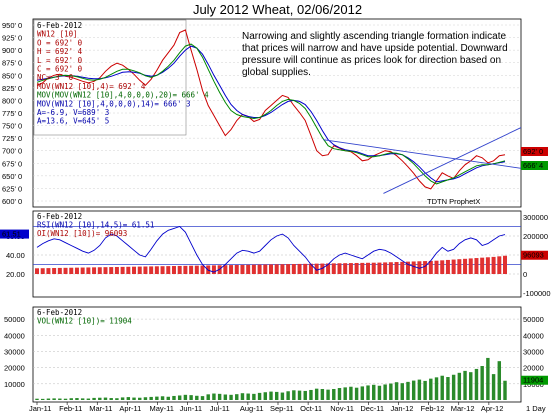 The height and width of the screenshot is (416, 555). Describe the element at coordinates (274, 244) in the screenshot. I see `rsi-last-values: 61.51 96093` at that location.